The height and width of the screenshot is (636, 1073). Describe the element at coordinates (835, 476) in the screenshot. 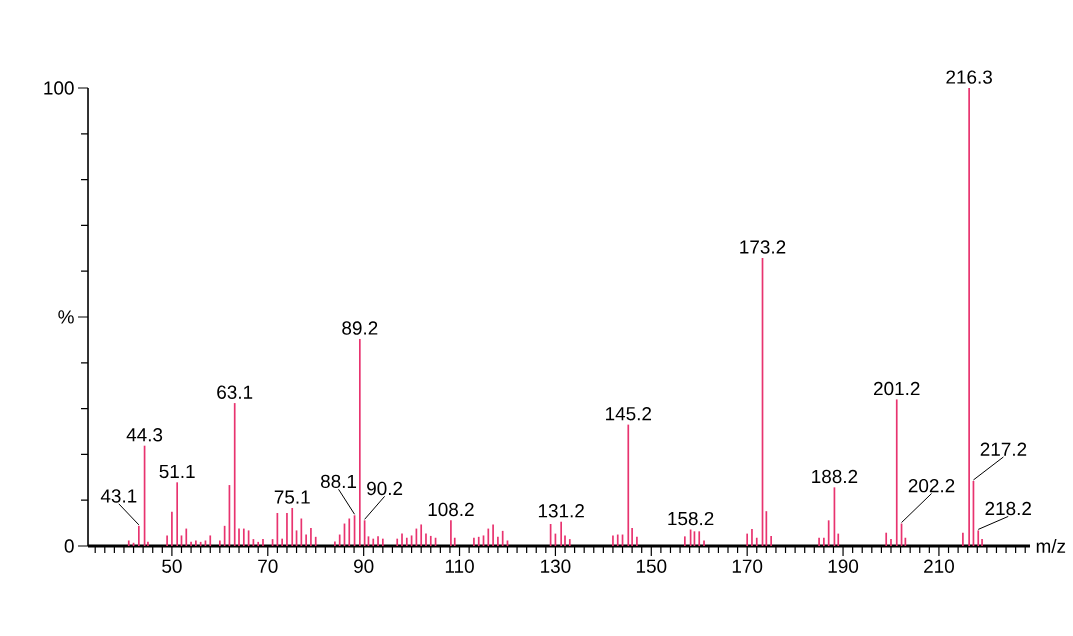

I see `annotation: 188.2` at that location.